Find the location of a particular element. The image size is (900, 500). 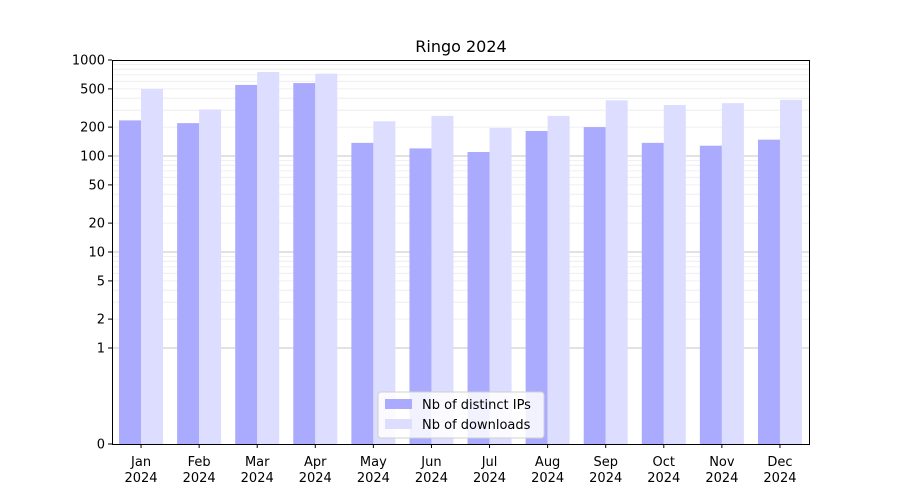

y-tick-label: 5 is located at coordinates (101, 281).